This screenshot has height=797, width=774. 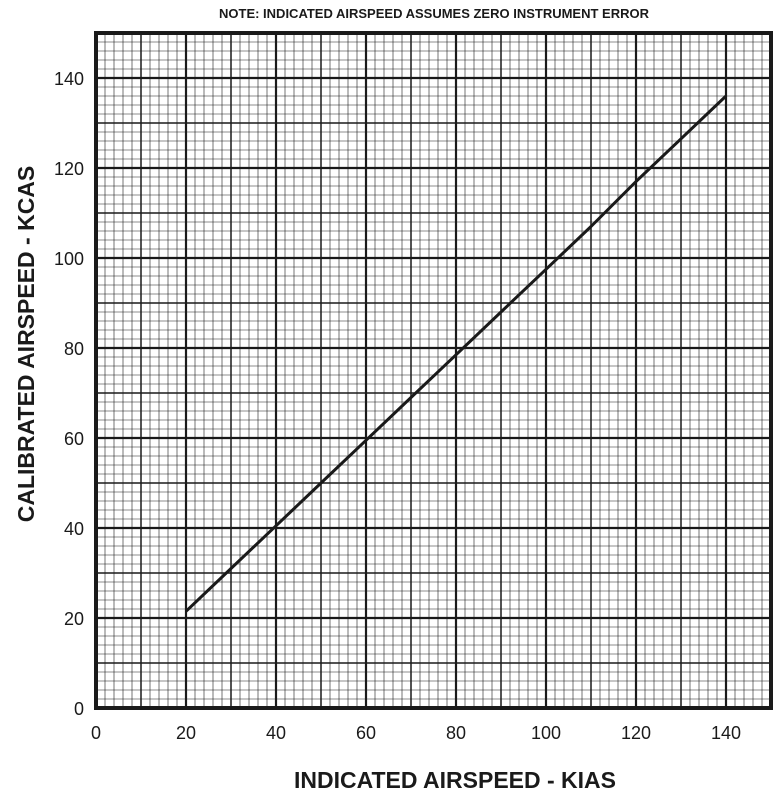 What do you see at coordinates (636, 733) in the screenshot?
I see `x-tick-label: 120` at bounding box center [636, 733].